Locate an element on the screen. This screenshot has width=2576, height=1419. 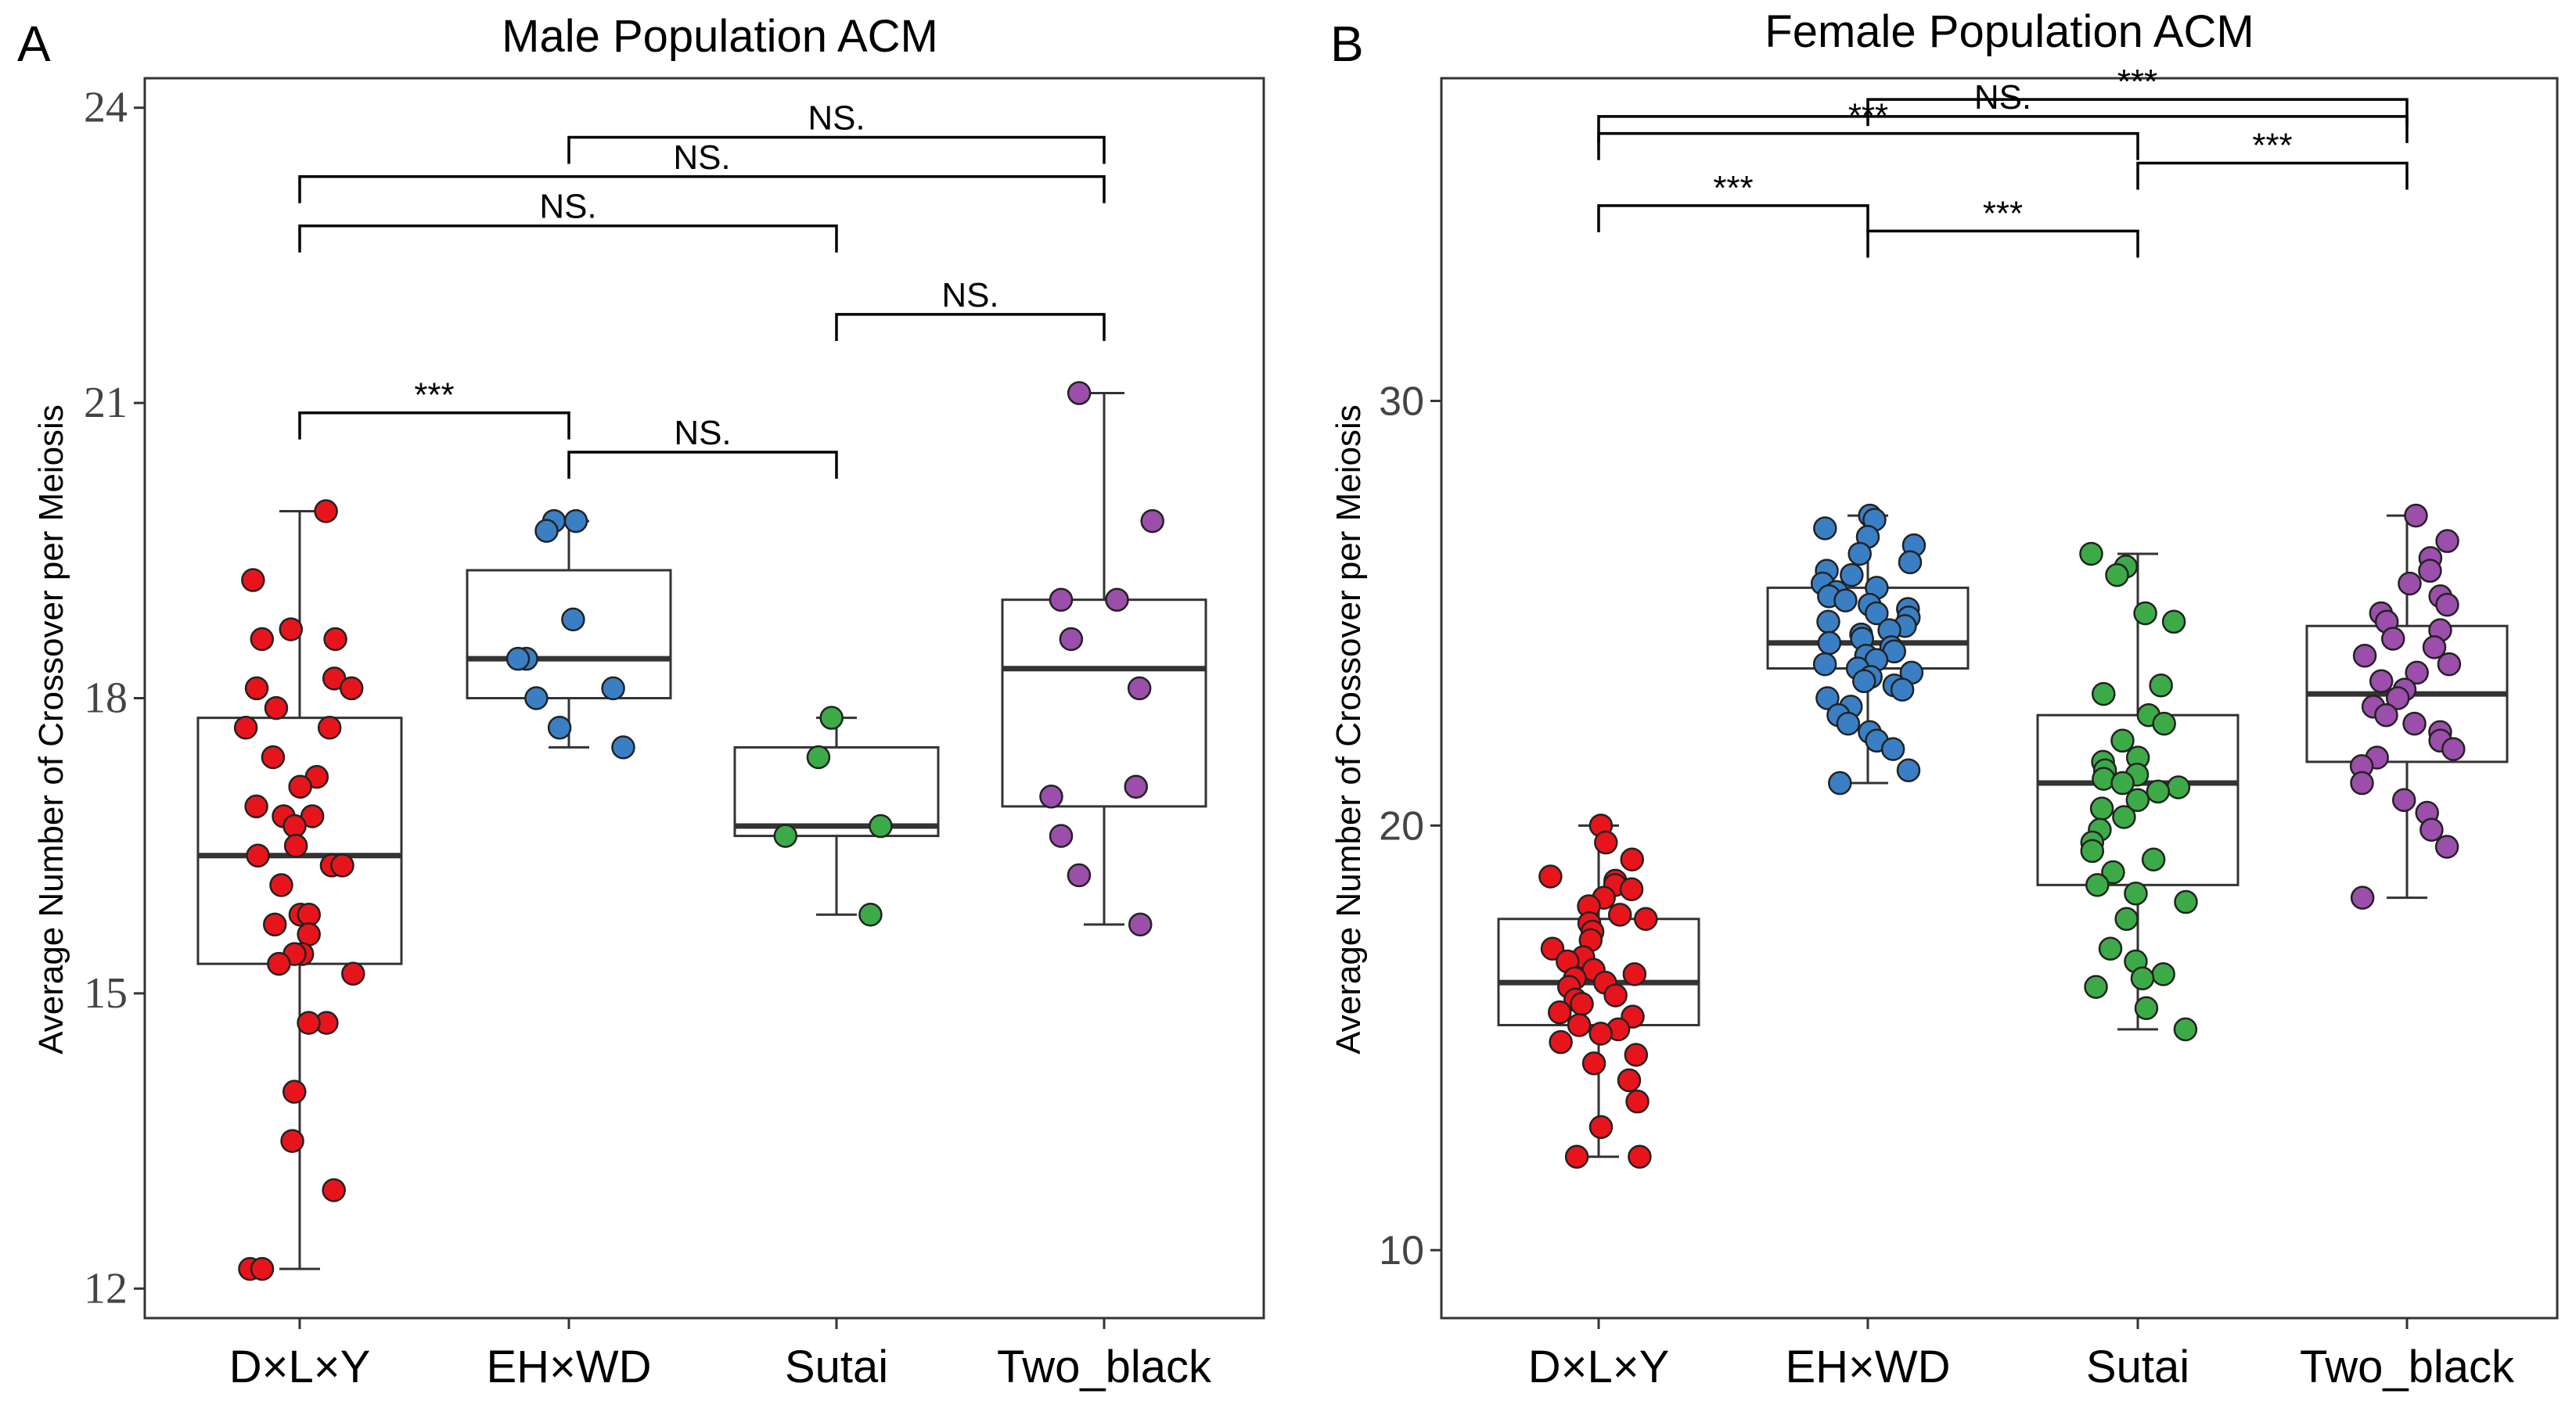
panel-letter: B is located at coordinates (1347, 44).